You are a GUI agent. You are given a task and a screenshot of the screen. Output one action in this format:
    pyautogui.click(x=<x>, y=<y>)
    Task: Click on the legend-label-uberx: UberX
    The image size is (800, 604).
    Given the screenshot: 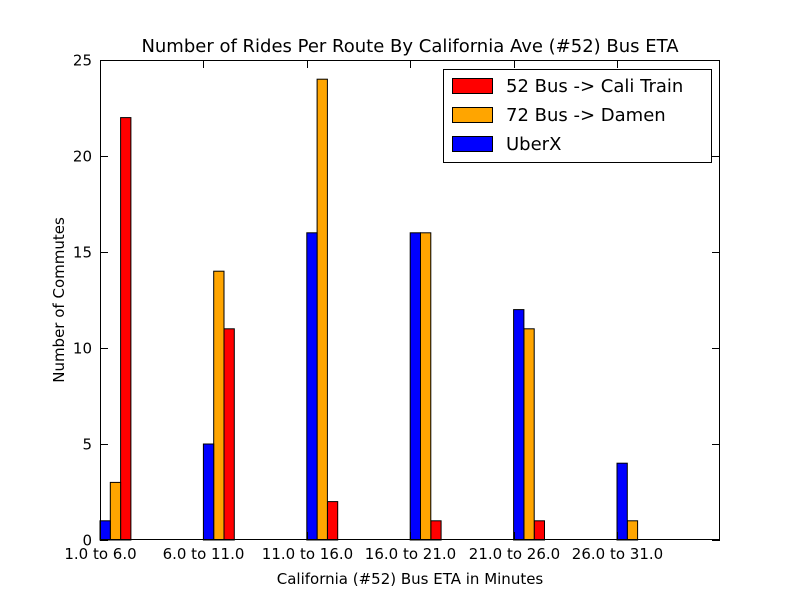 What is the action you would take?
    pyautogui.click(x=533, y=144)
    